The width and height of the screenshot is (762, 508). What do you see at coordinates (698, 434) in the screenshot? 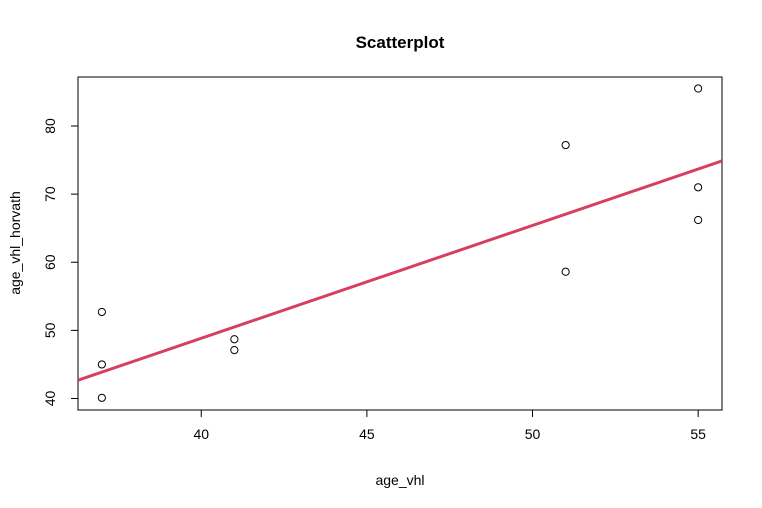
I see `x-tick-label: 55` at bounding box center [698, 434].